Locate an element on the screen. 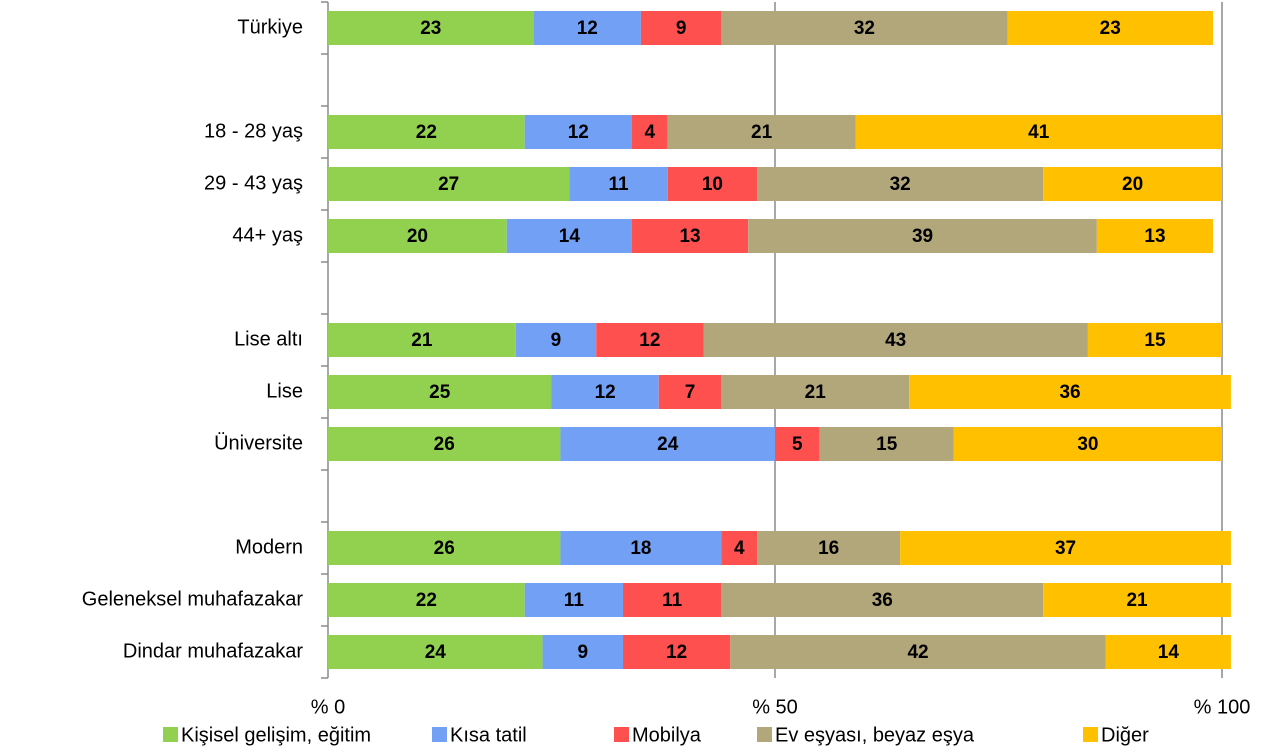 Image resolution: width=1281 pixels, height=756 pixels. data-label: 32 is located at coordinates (900, 184).